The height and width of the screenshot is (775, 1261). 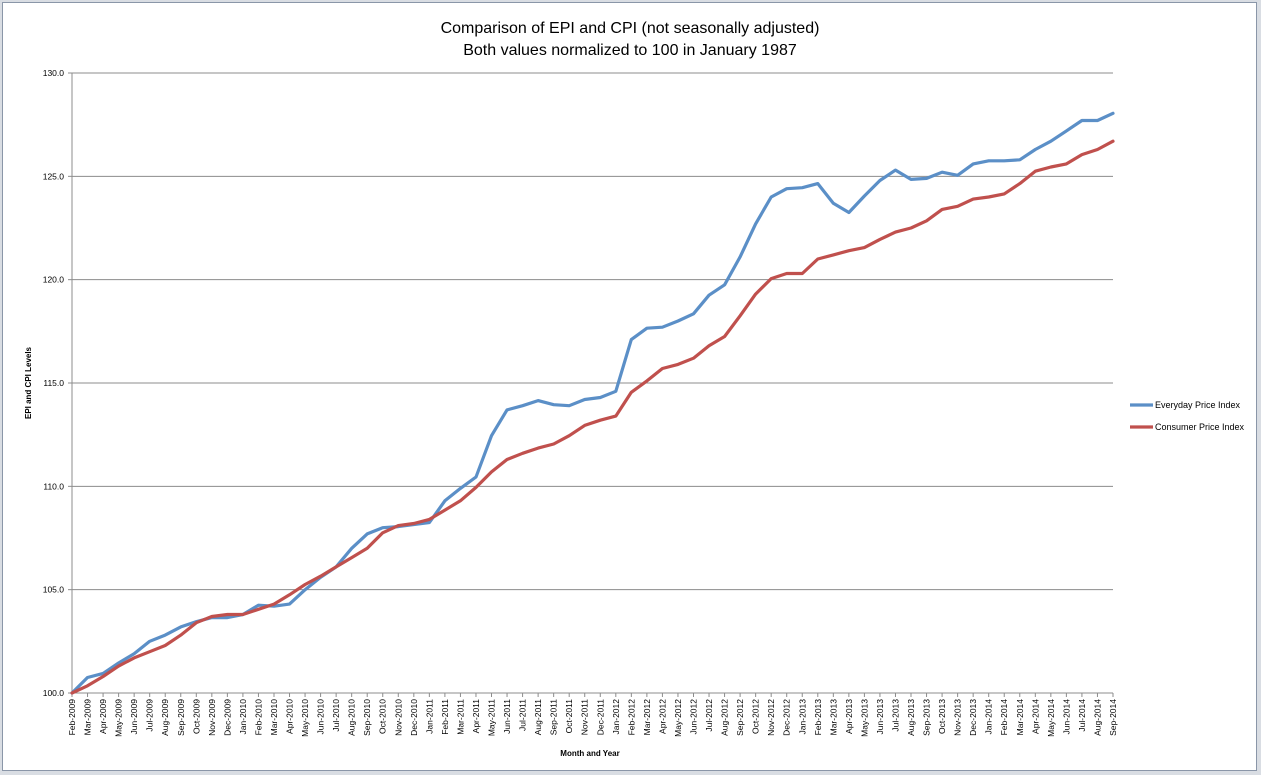 I want to click on x-tick-label: Apr-2012, so click(x=662, y=716).